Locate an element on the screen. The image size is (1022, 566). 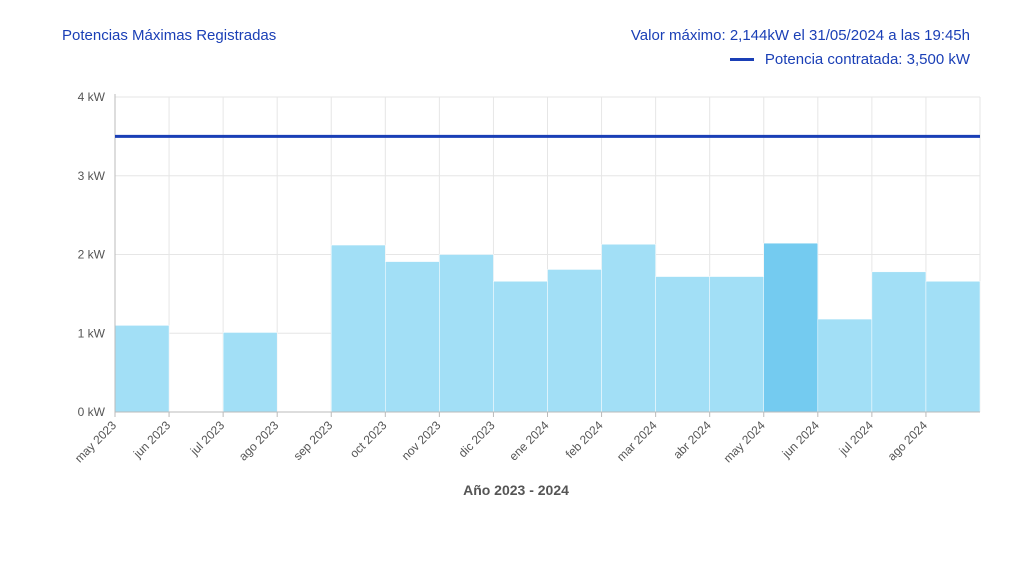
y-tick-label: 4 kW is located at coordinates (92, 97).